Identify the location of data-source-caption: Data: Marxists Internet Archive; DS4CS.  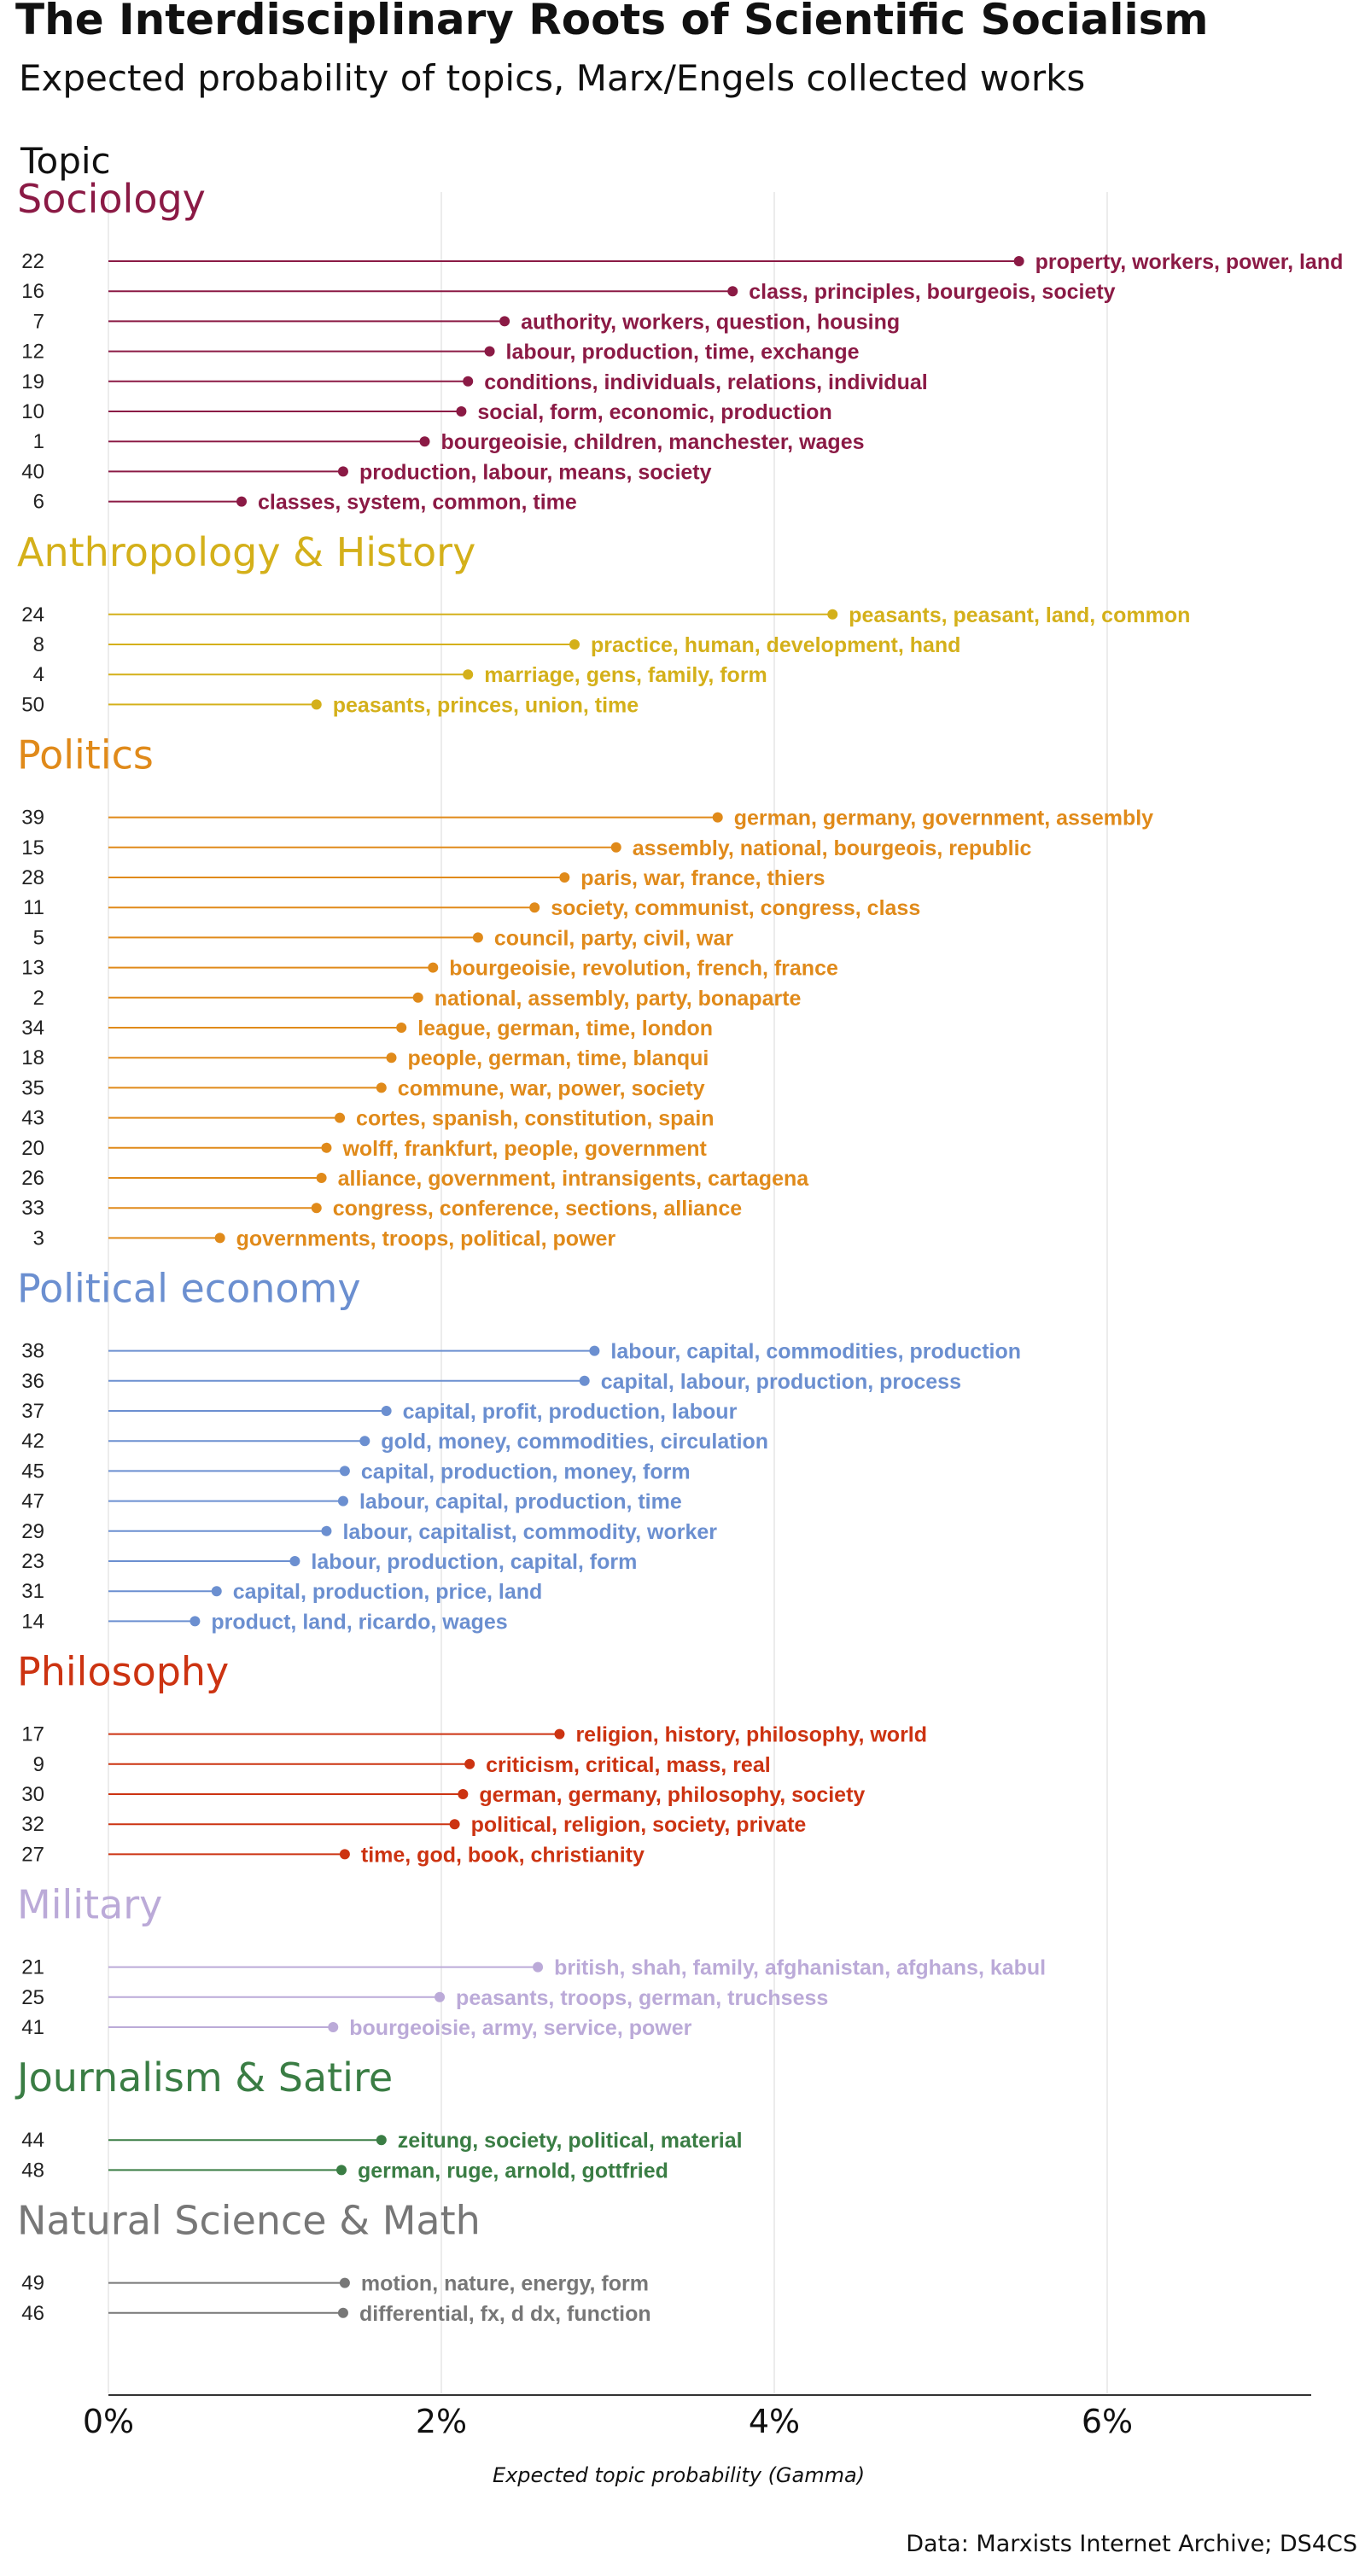
(1131, 2544).